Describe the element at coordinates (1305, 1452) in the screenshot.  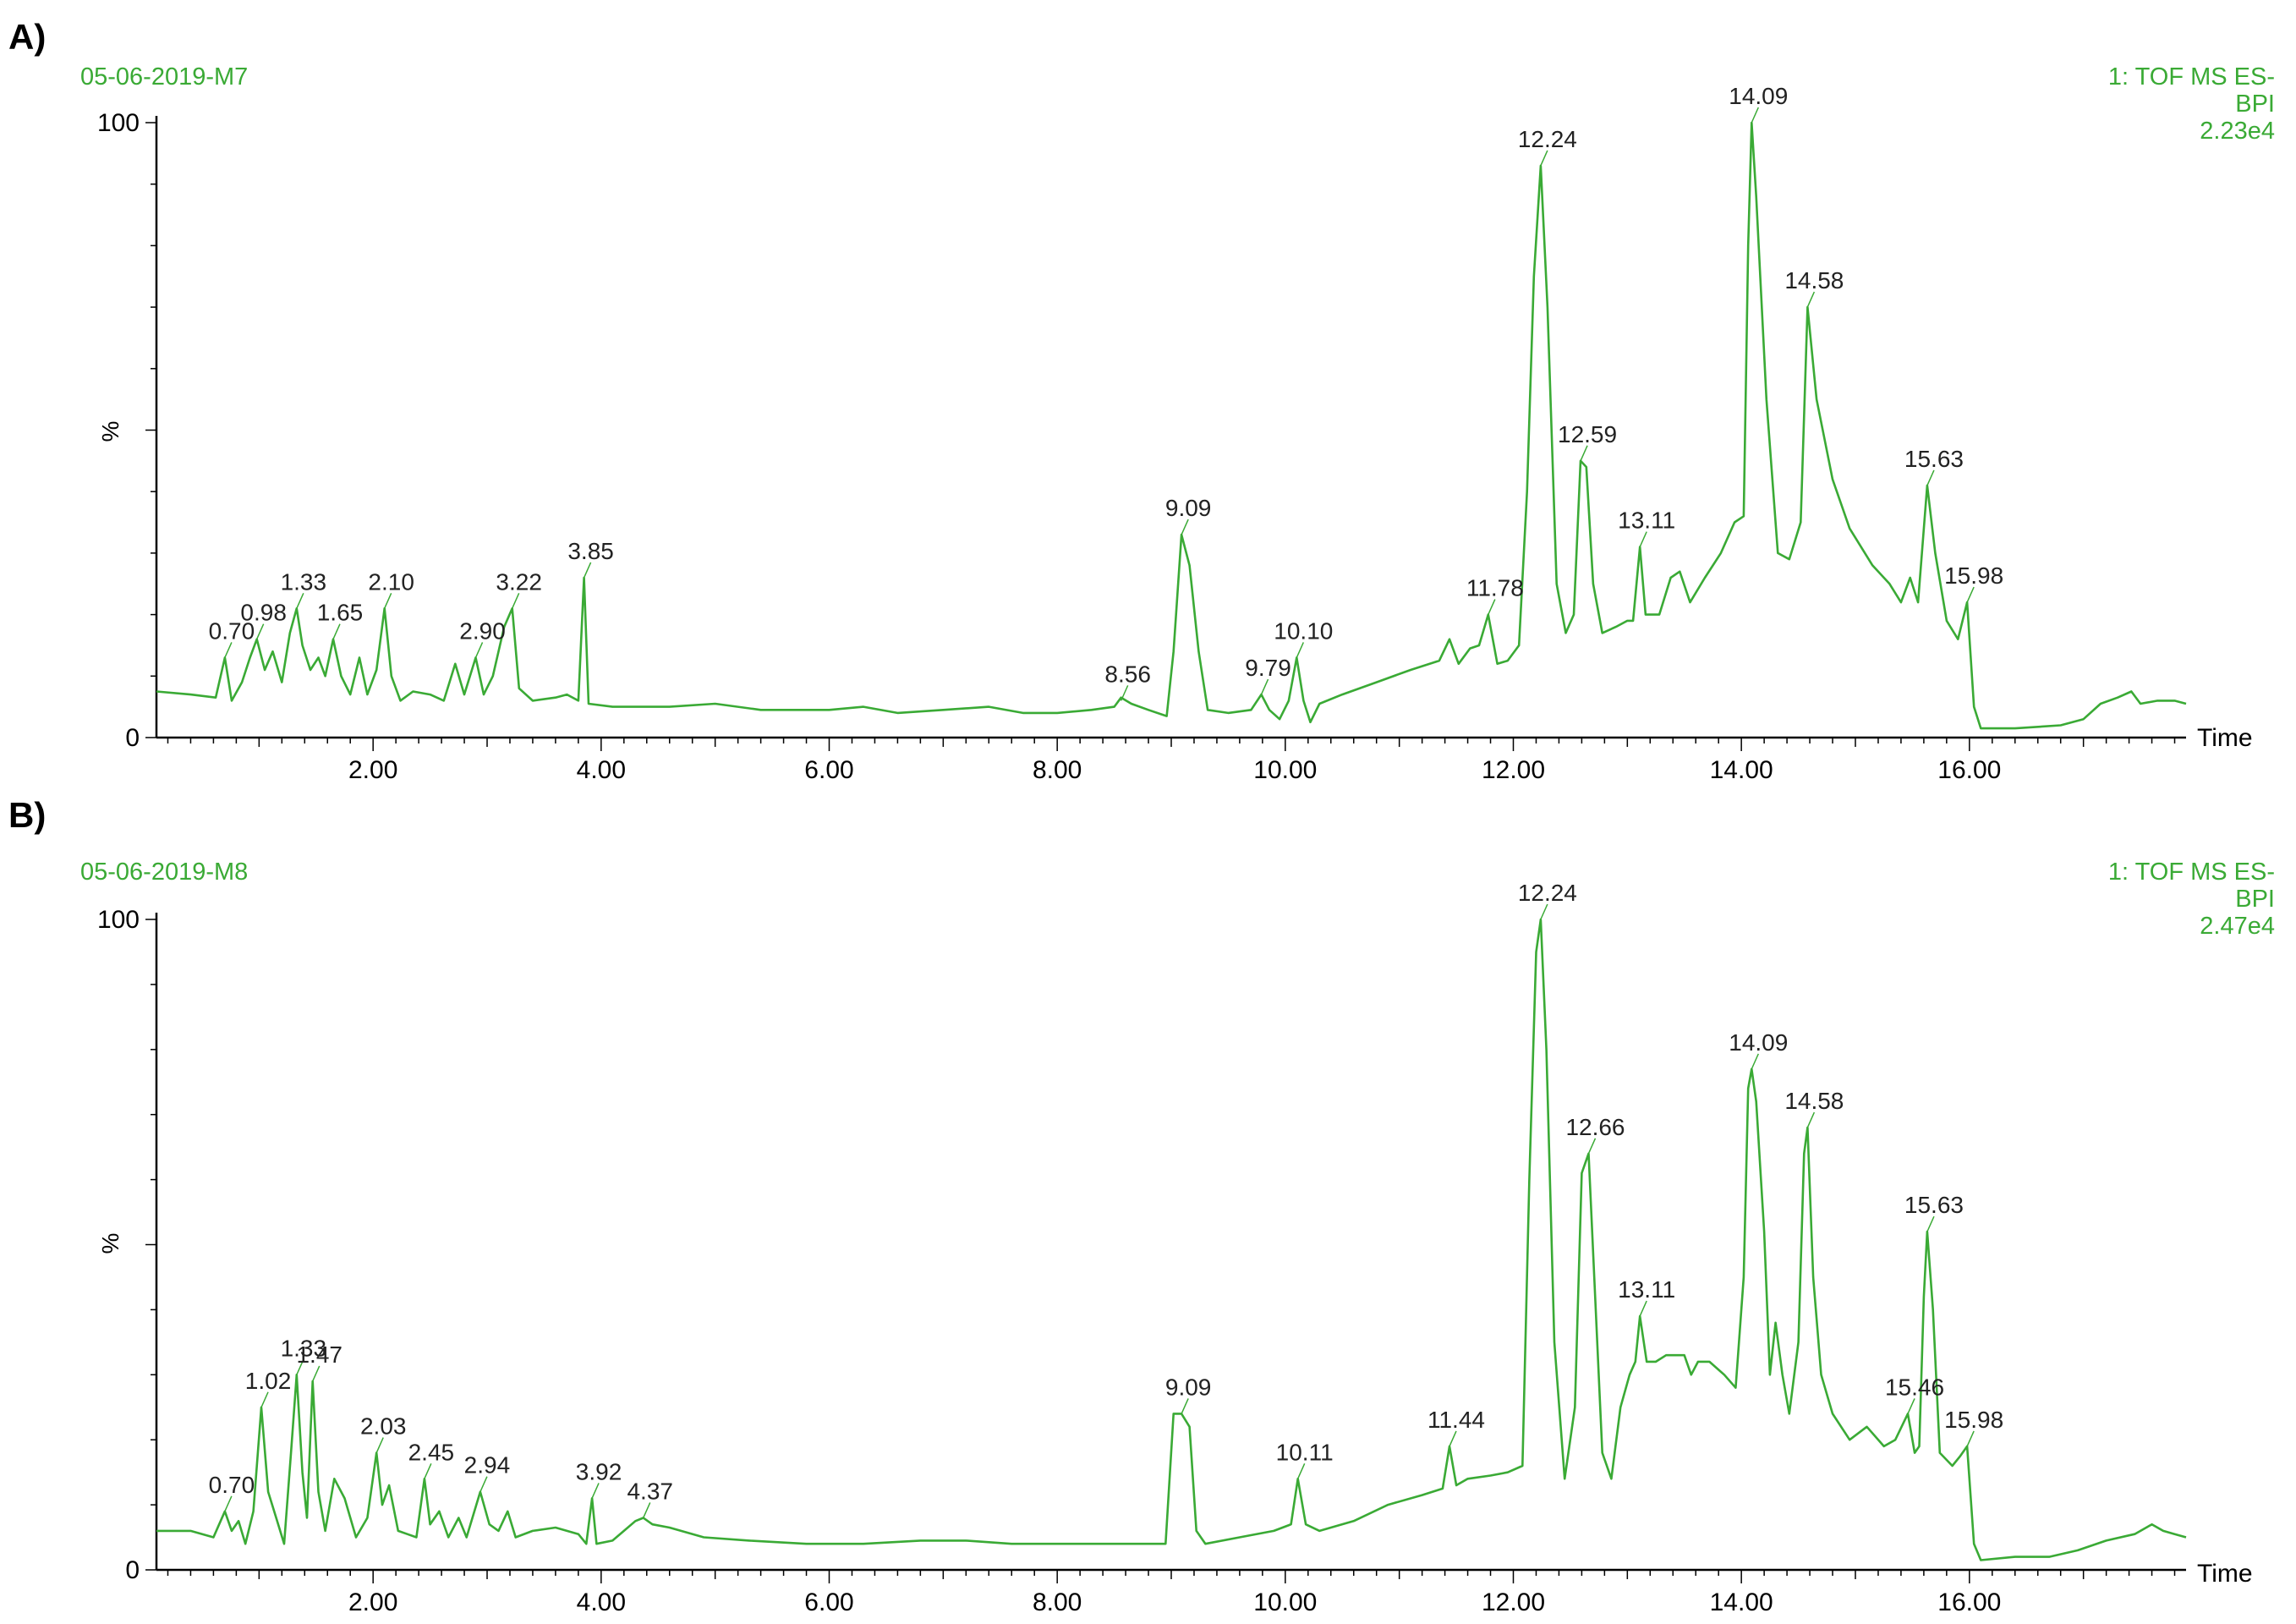
I see `peak-label: 10.11` at that location.